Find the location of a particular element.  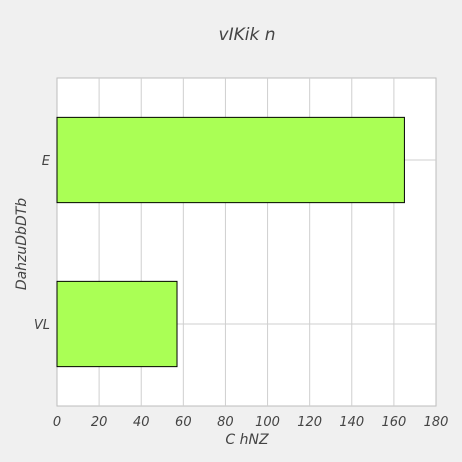

x-tick-label: 20 is located at coordinates (99, 422).